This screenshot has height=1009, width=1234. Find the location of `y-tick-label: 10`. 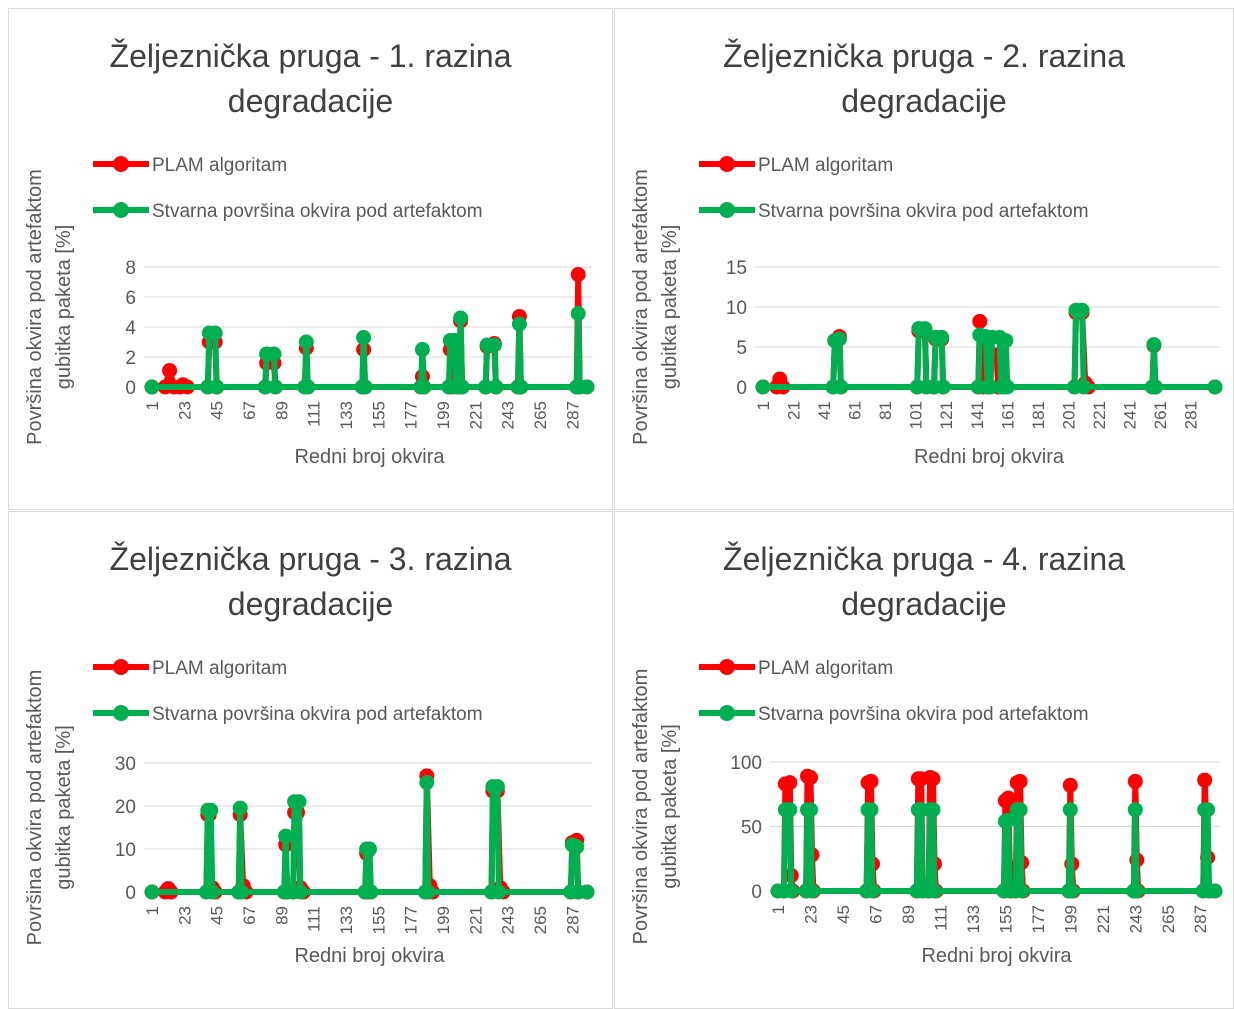

y-tick-label: 10 is located at coordinates (736, 308).